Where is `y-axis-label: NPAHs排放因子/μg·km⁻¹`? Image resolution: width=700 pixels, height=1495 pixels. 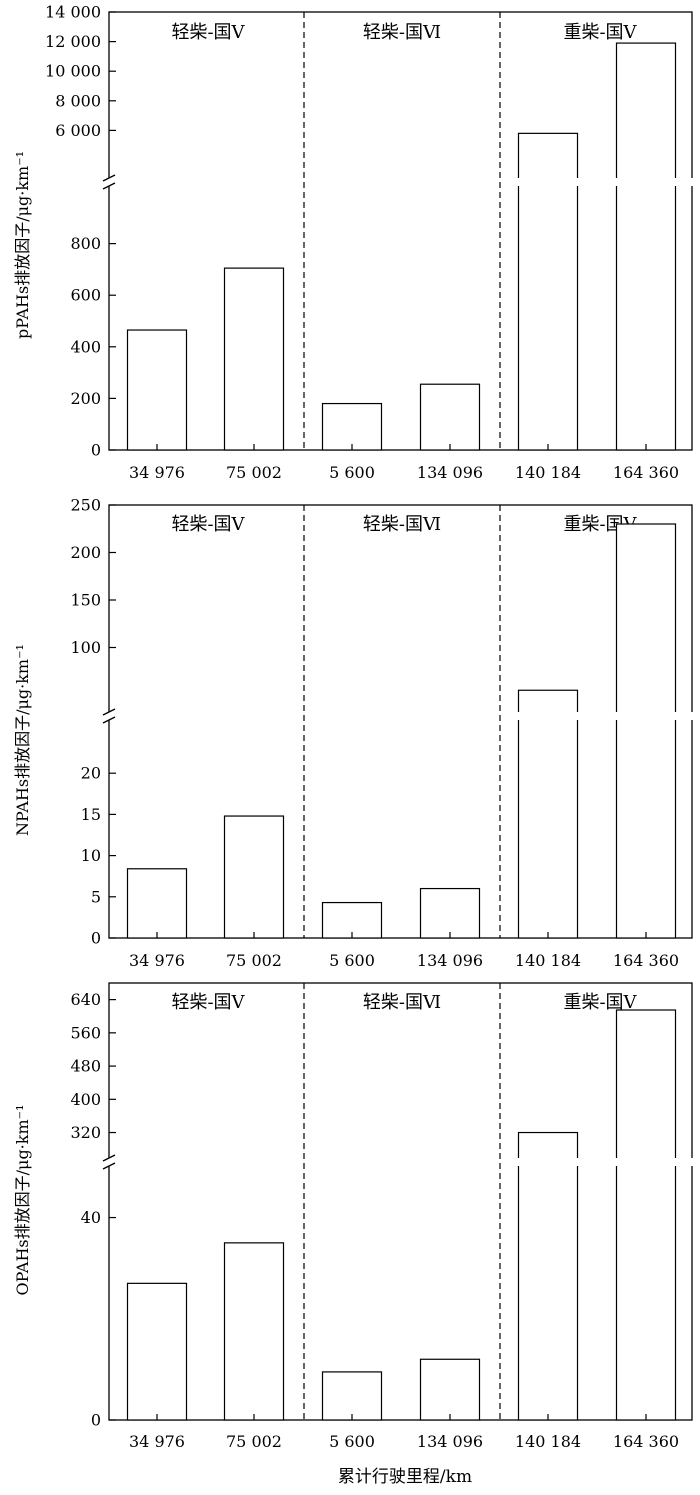
y-axis-label: NPAHs排放因子/μg·km⁻¹ is located at coordinates (22, 740).